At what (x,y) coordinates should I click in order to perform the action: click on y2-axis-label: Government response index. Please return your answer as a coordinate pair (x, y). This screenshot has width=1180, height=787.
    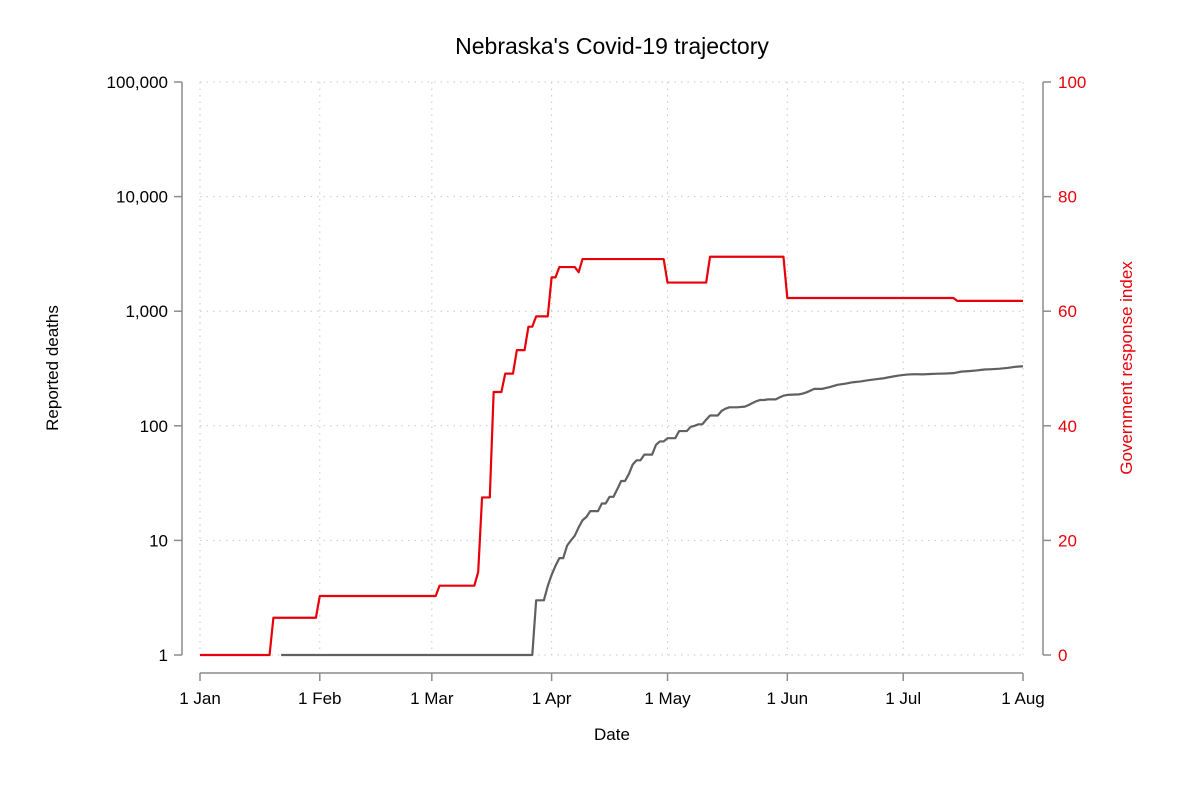
    Looking at the image, I should click on (1126, 368).